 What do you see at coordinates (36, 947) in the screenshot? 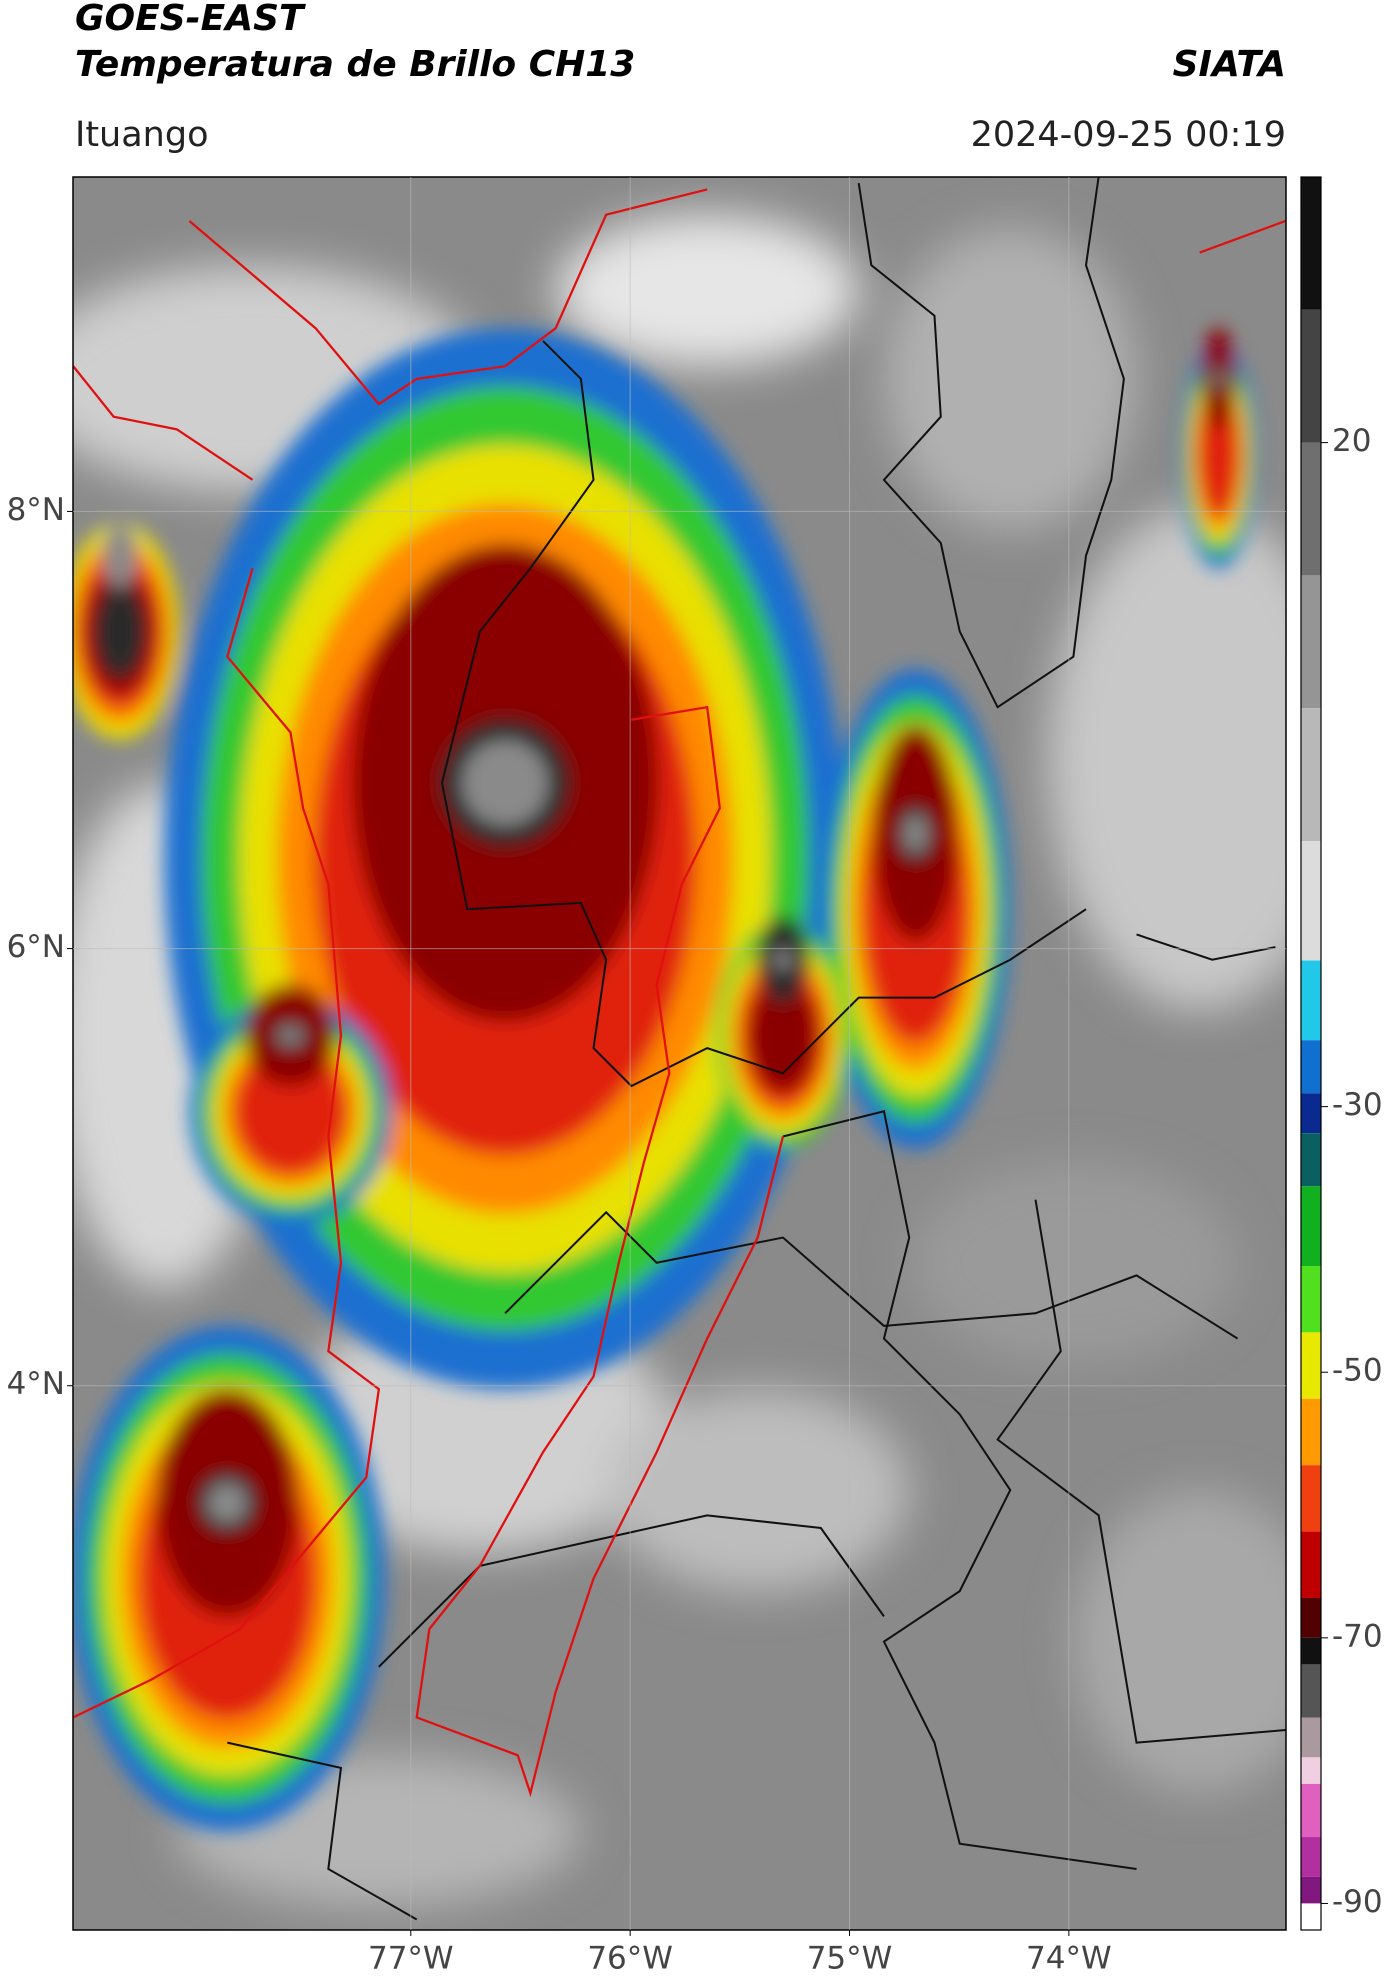
I see `y-tick-label: 6°N` at bounding box center [36, 947].